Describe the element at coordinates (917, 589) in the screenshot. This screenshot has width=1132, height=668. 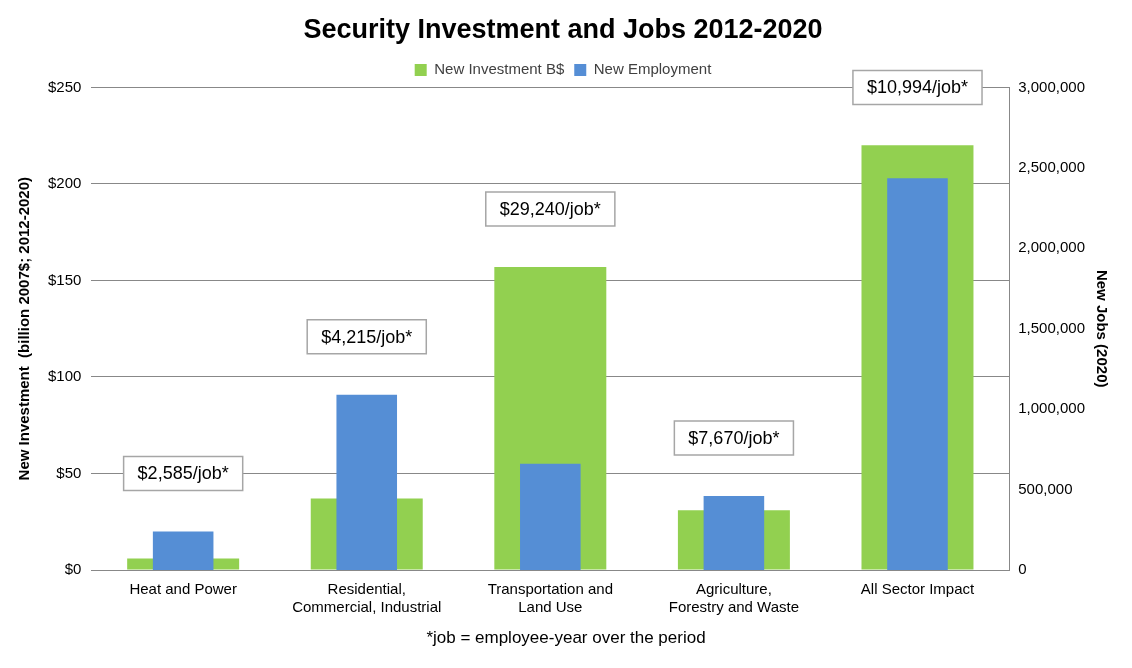
I see `x-tick-label: All Sector Impact` at that location.